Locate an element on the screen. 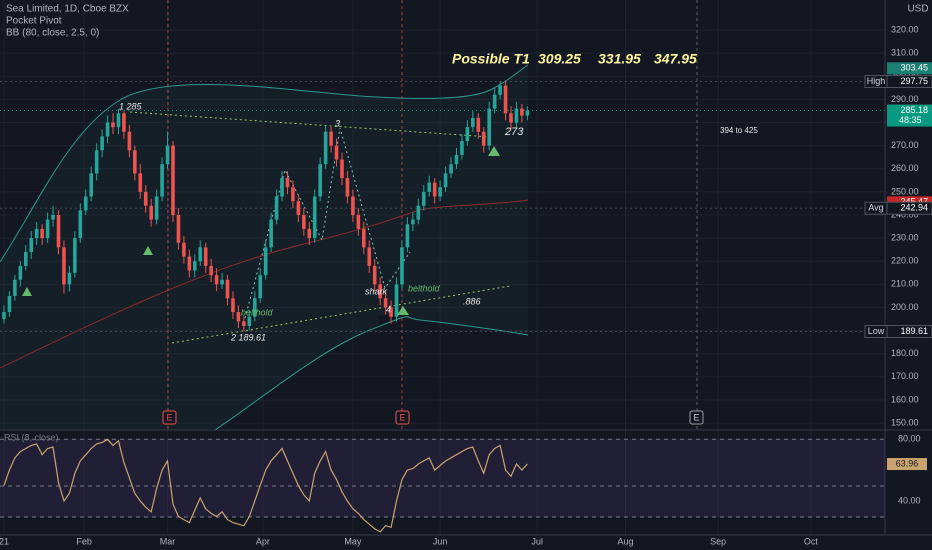  price-marker-label: 285.18 is located at coordinates (914, 110).